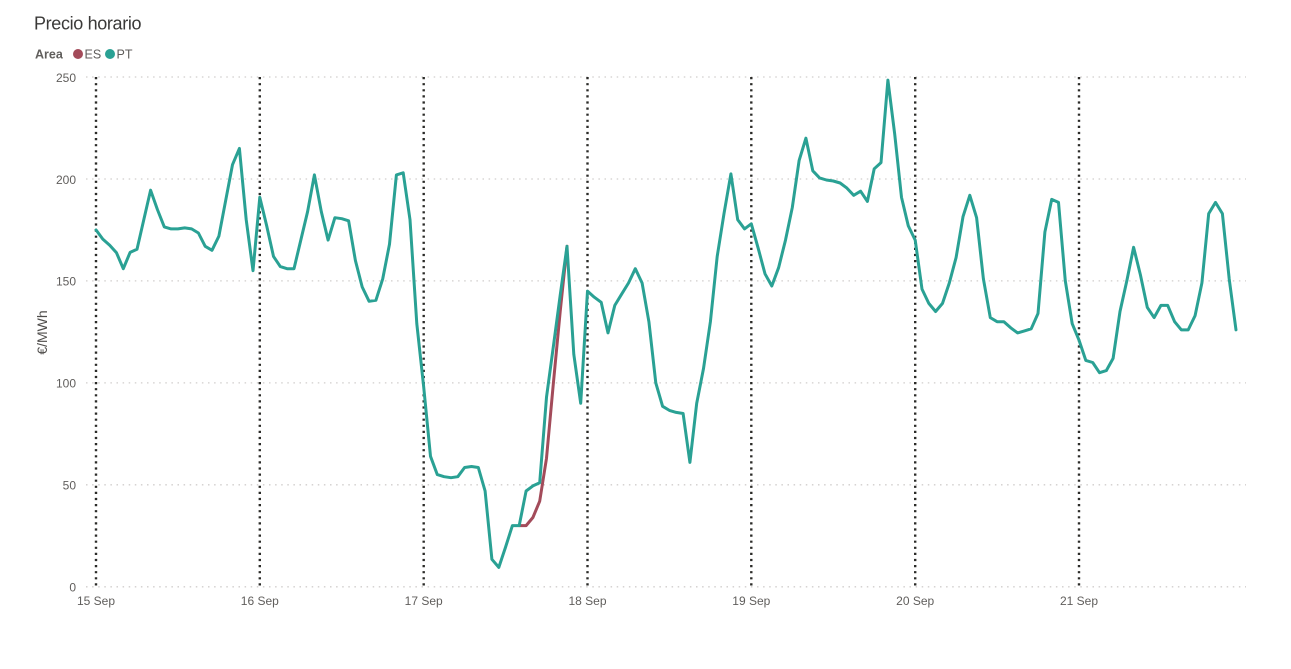 The image size is (1291, 669). I want to click on svg-text: ES, so click(93, 54).